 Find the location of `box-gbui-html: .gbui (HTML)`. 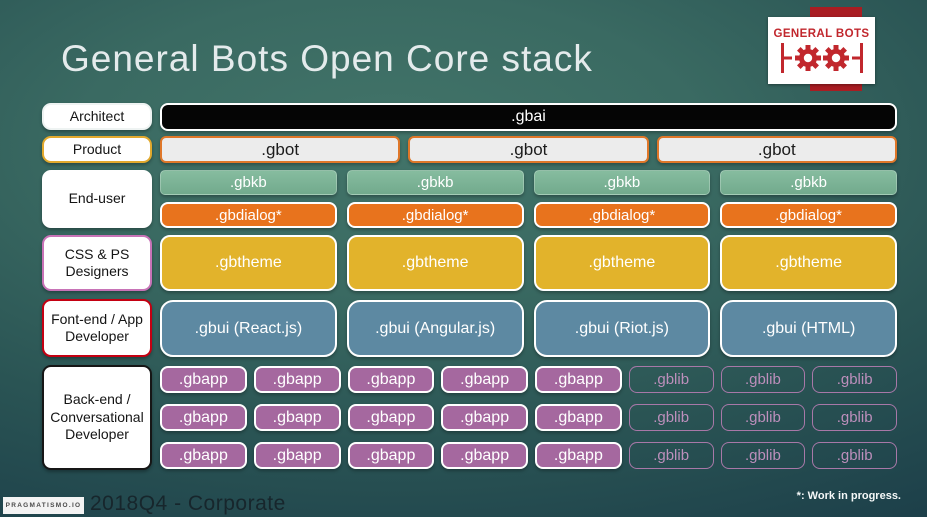

box-gbui-html: .gbui (HTML) is located at coordinates (808, 328).